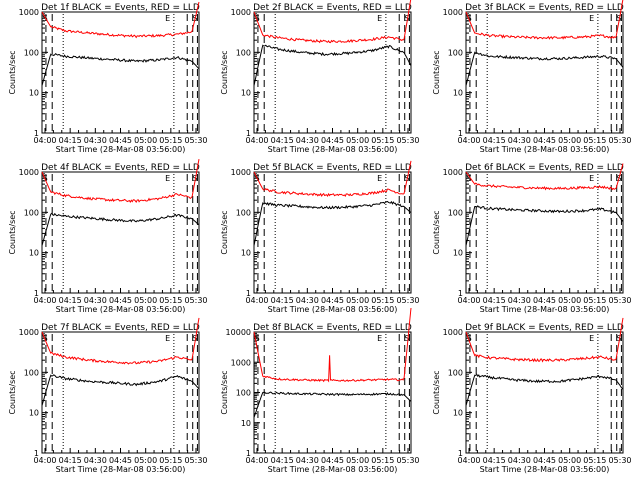  I want to click on chart-title: Det 8f BLACK = Events, RED = LLD, so click(332, 328).